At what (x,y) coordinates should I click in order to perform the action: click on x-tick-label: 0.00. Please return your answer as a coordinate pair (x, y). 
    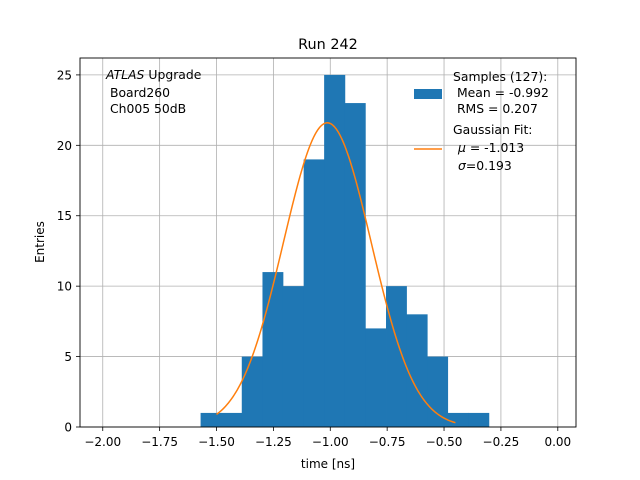
    Looking at the image, I should click on (557, 442).